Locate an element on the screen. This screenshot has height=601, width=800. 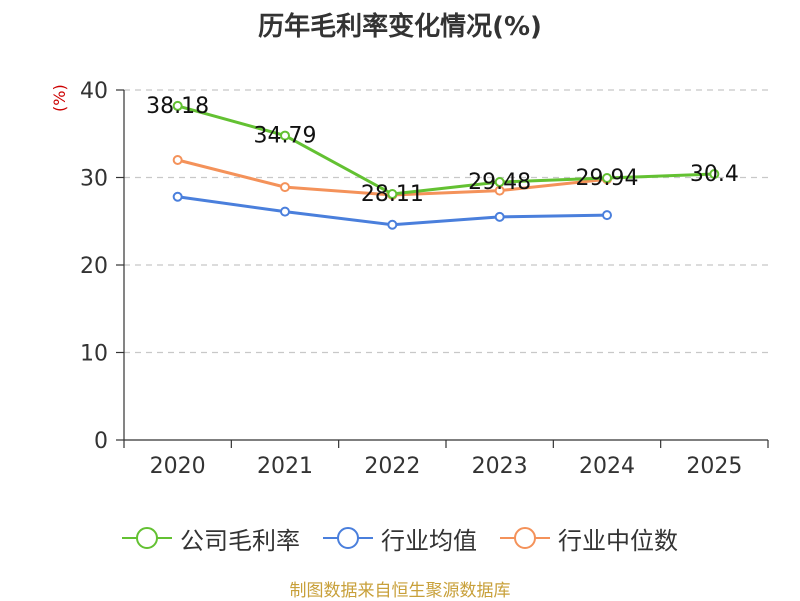
legend-item-company: 公司毛利率 is located at coordinates (211, 538).